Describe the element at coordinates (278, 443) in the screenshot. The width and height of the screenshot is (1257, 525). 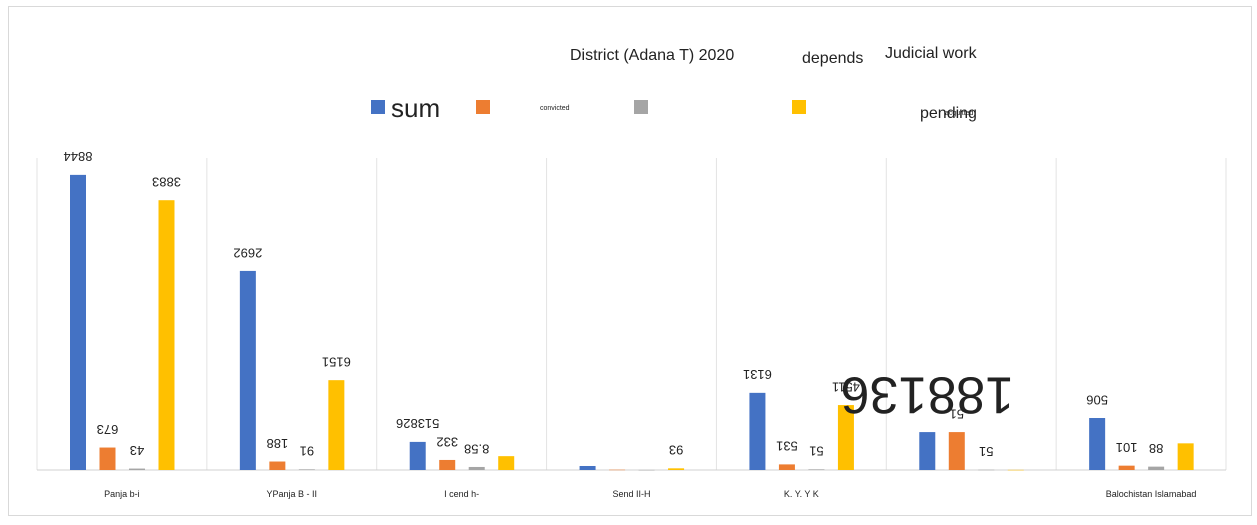
I see `data-label: 188` at that location.